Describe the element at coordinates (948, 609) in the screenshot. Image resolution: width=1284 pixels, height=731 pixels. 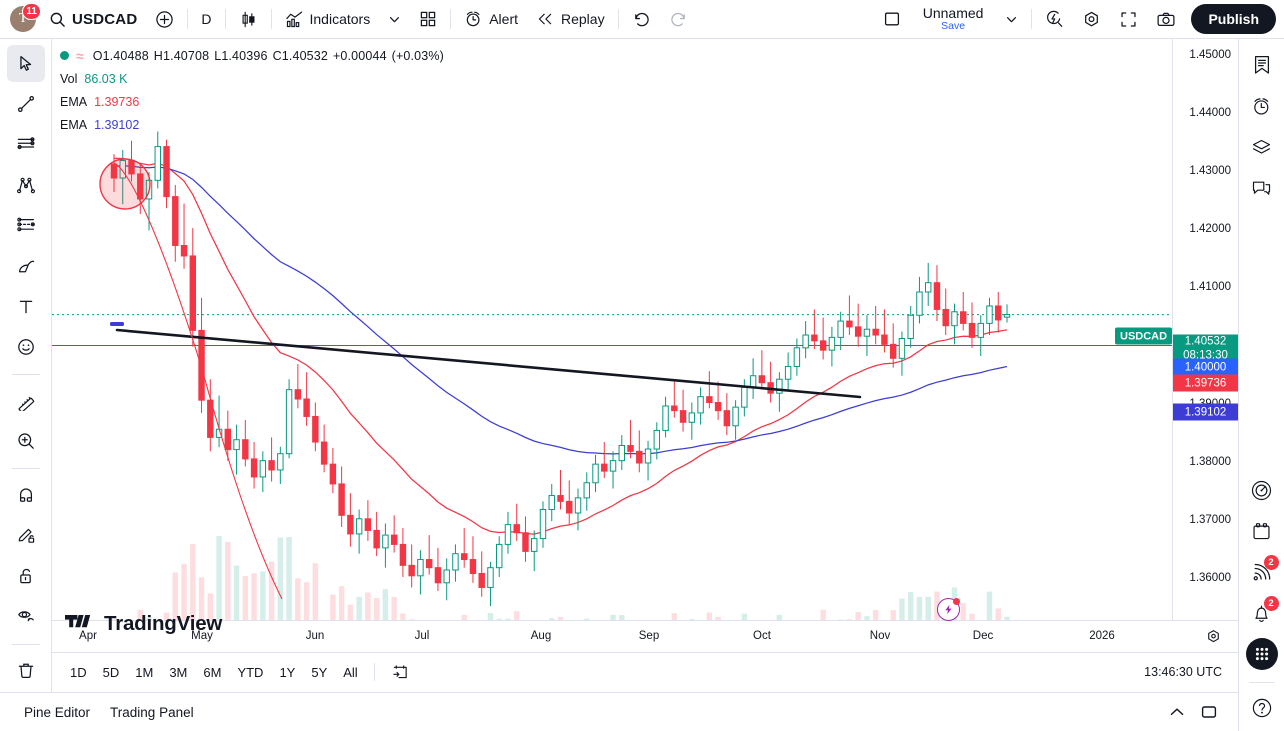
I see `lightning-replay-icon` at that location.